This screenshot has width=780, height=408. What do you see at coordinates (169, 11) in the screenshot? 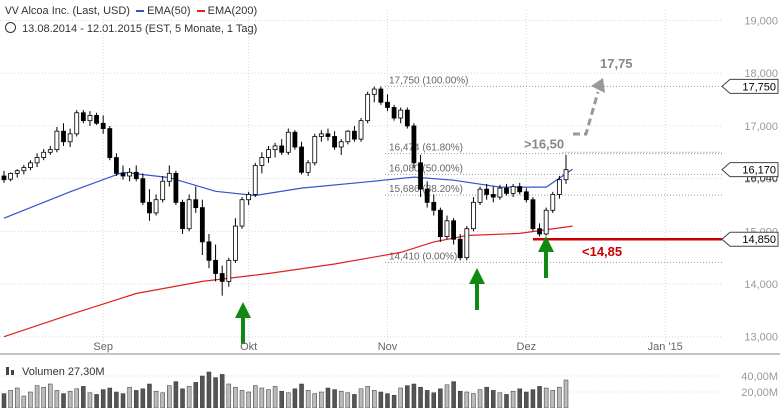
I see `ema50-legend-label: EMA(50)` at bounding box center [169, 11].